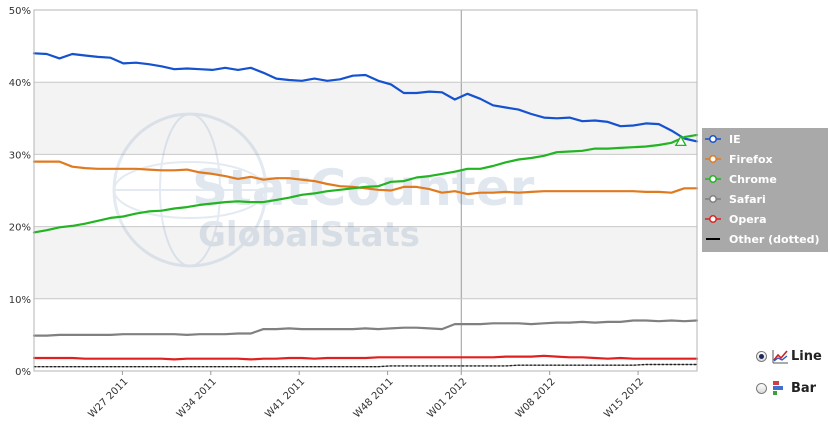 Image resolution: width=830 pixels, height=430 pixels. Describe the element at coordinates (624, 398) in the screenshot. I see `x-tick-label: W15 2012` at that location.